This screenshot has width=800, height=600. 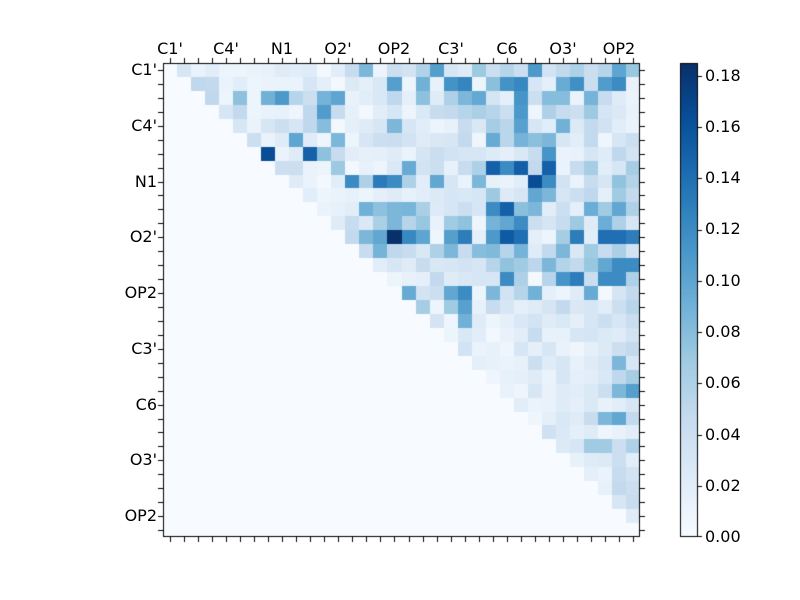 I want to click on x-axis-tick-label: O2', so click(x=338, y=48).